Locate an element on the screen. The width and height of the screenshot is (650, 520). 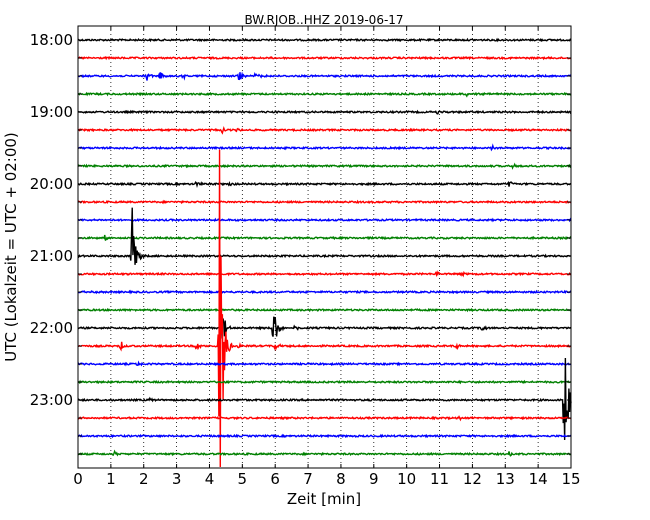
x-tick-label: 0 is located at coordinates (78, 479).